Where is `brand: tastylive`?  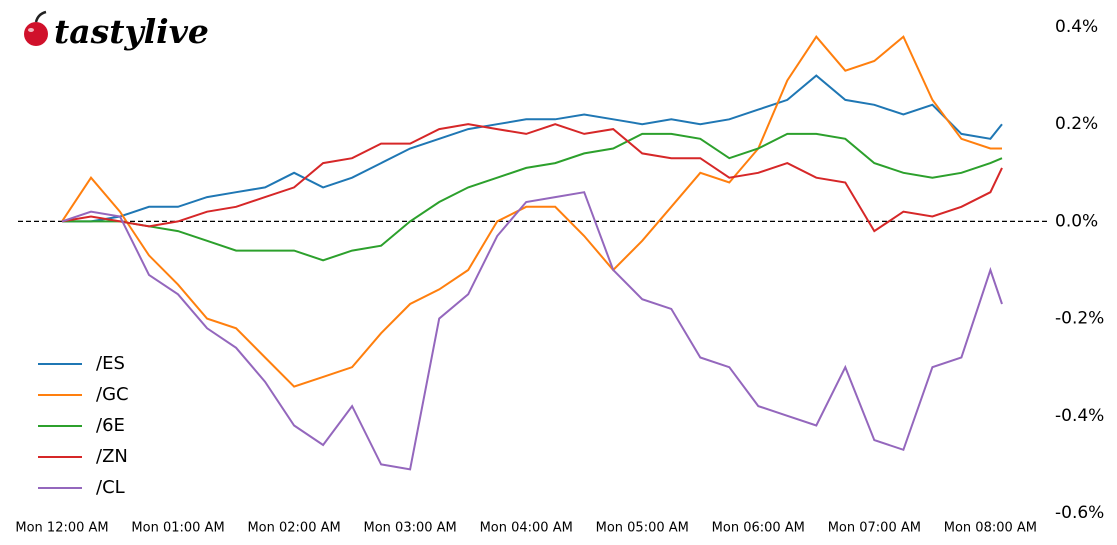 brand: tastylive is located at coordinates (131, 31).